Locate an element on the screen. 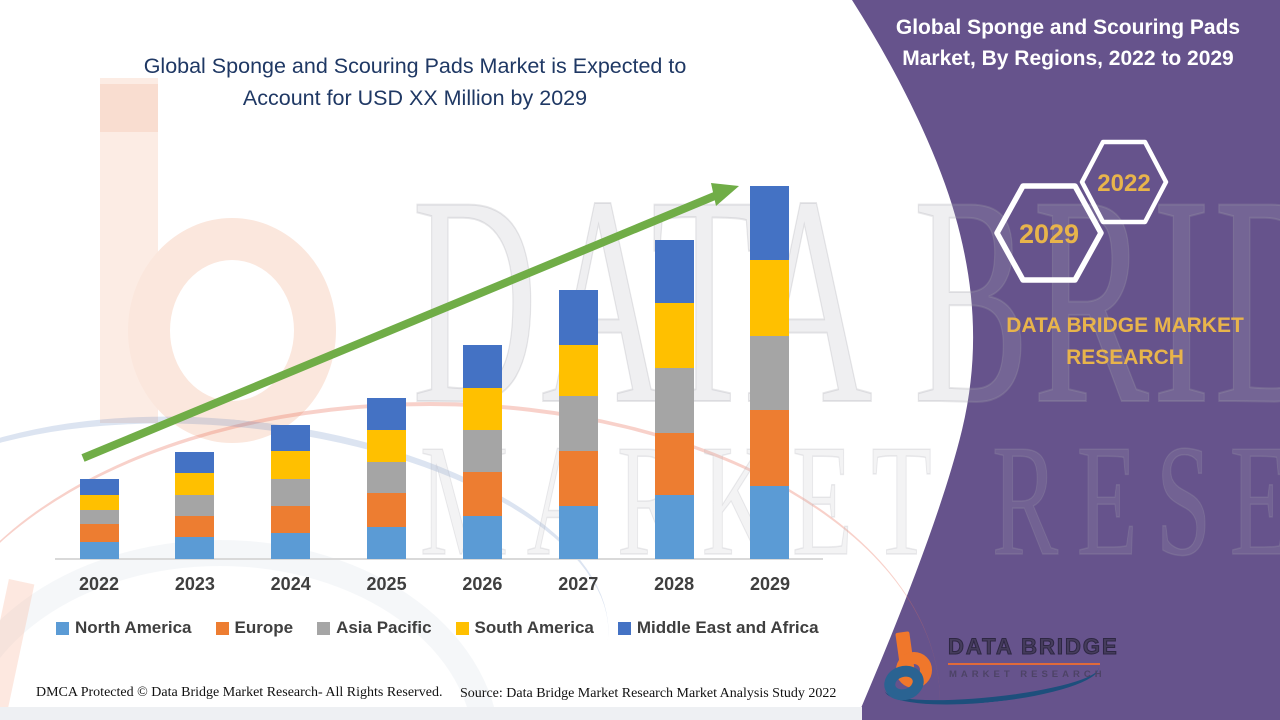  hexagon-2029 is located at coordinates (1049, 233).